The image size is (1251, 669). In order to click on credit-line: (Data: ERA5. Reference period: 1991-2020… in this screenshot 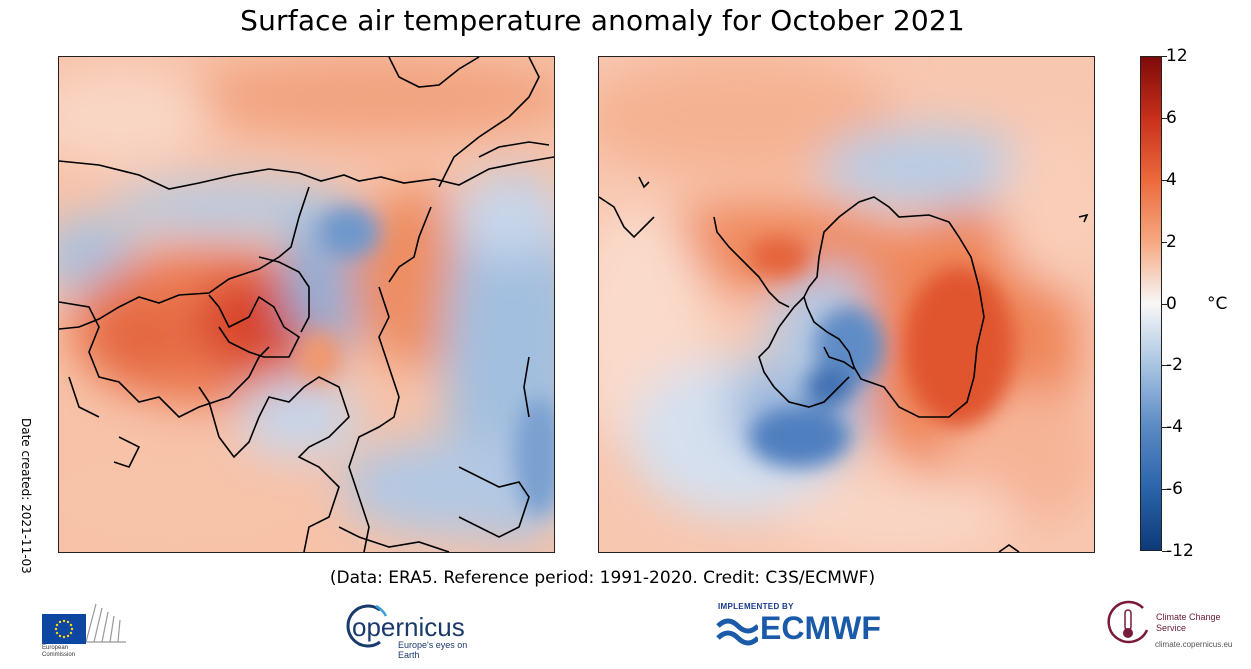, I will do `click(602, 578)`.